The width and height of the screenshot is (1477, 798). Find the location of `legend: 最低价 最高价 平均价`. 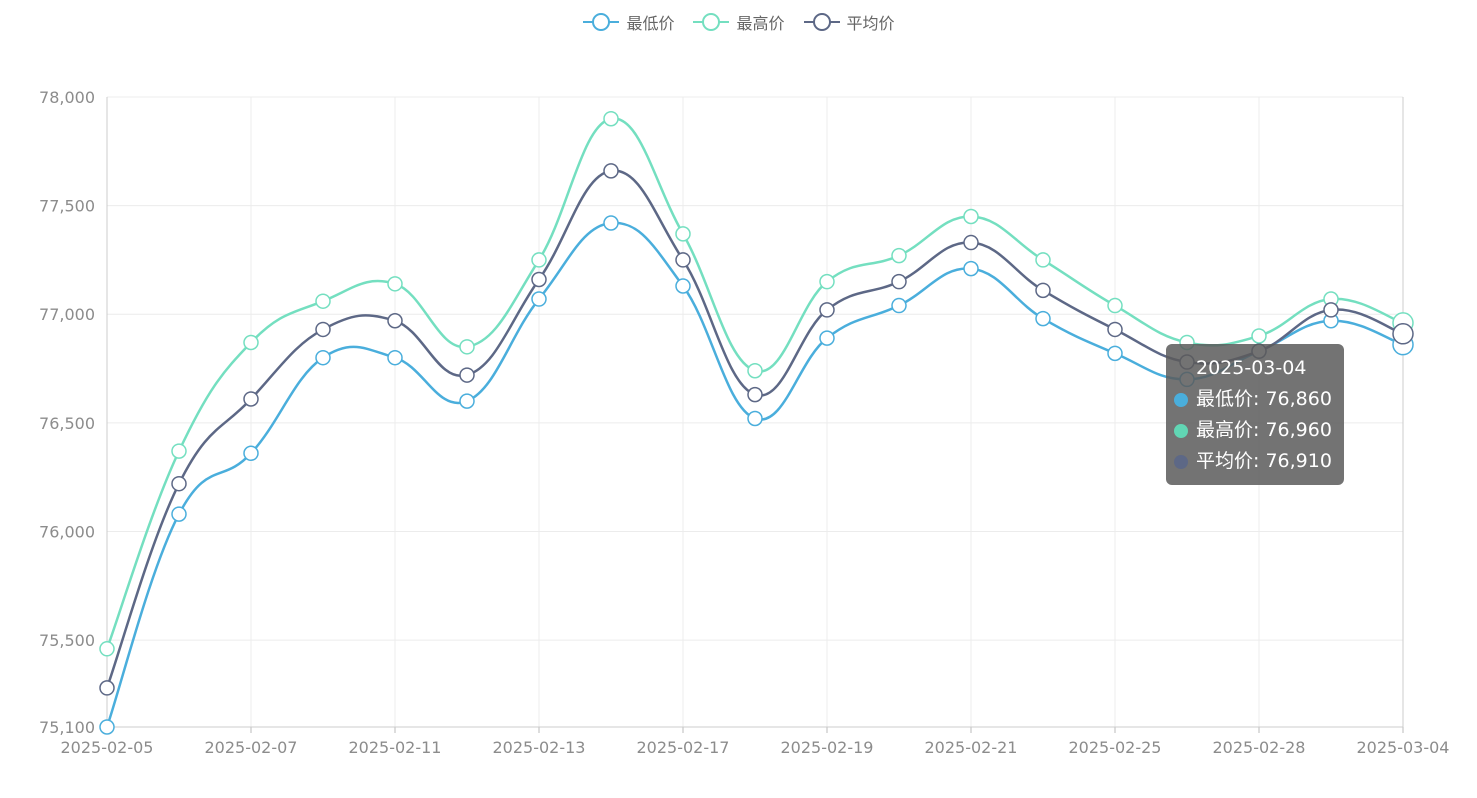

legend: 最低价 最高价 平均价 is located at coordinates (738, 22).